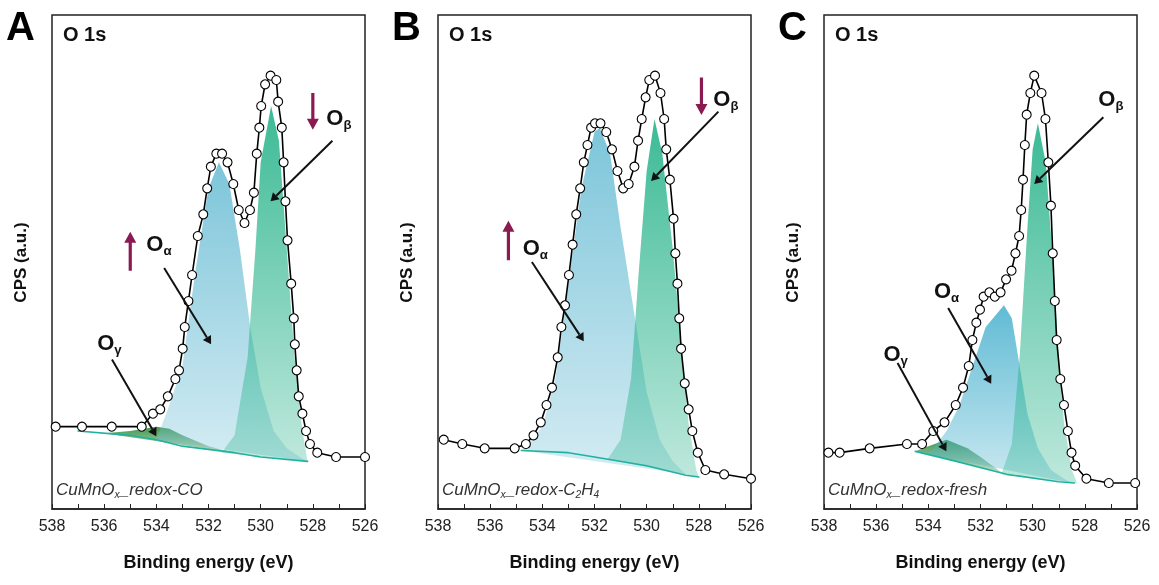  Describe the element at coordinates (908, 490) in the screenshot. I see `annotation: CuMnO$_{x}$_redox-fresh` at that location.